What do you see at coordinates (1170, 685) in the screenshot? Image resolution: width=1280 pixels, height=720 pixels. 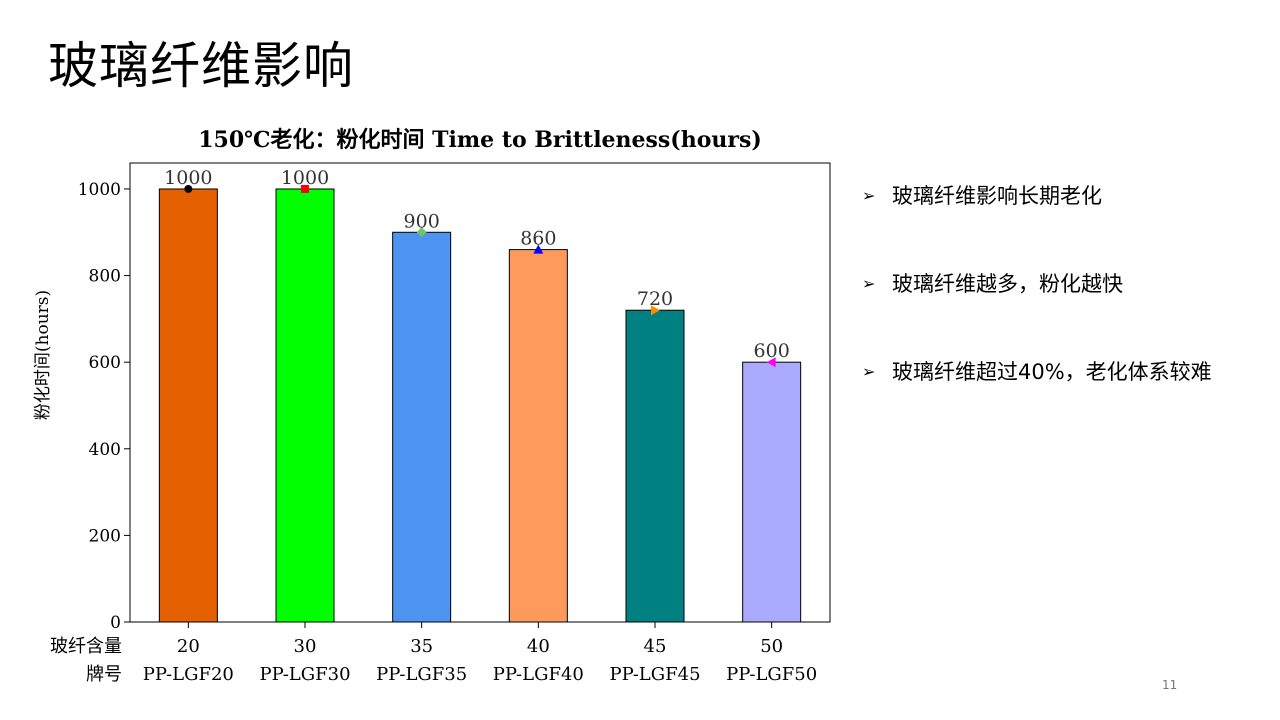 I see `page-number: 11` at bounding box center [1170, 685].